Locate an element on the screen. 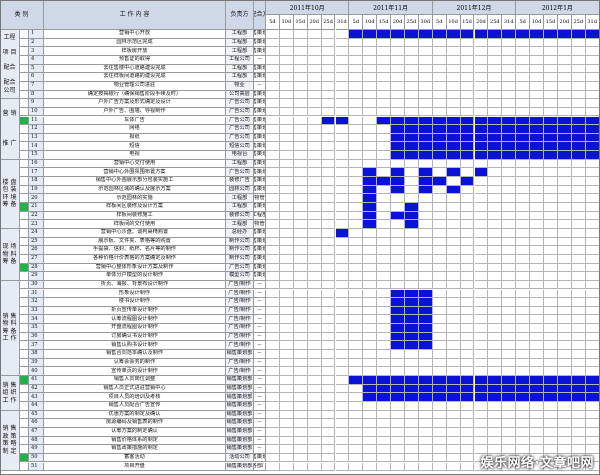 The image size is (600, 475). task-name: 订房确认书设计制作 is located at coordinates (135, 337).